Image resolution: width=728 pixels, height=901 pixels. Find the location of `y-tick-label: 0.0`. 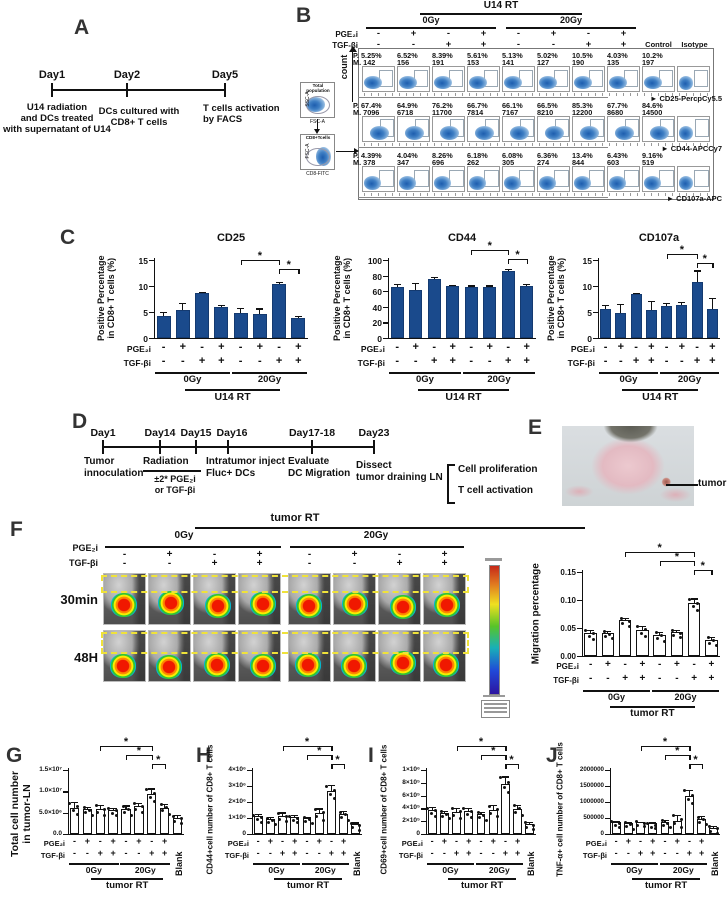

y-tick-label: 0.0 is located at coordinates (57, 833).